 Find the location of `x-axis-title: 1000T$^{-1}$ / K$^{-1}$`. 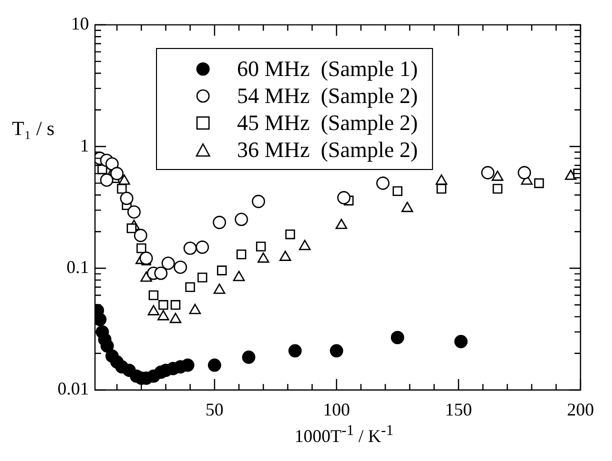

x-axis-title: 1000T$^{-1}$ / K$^{-1}$ is located at coordinates (344, 435).